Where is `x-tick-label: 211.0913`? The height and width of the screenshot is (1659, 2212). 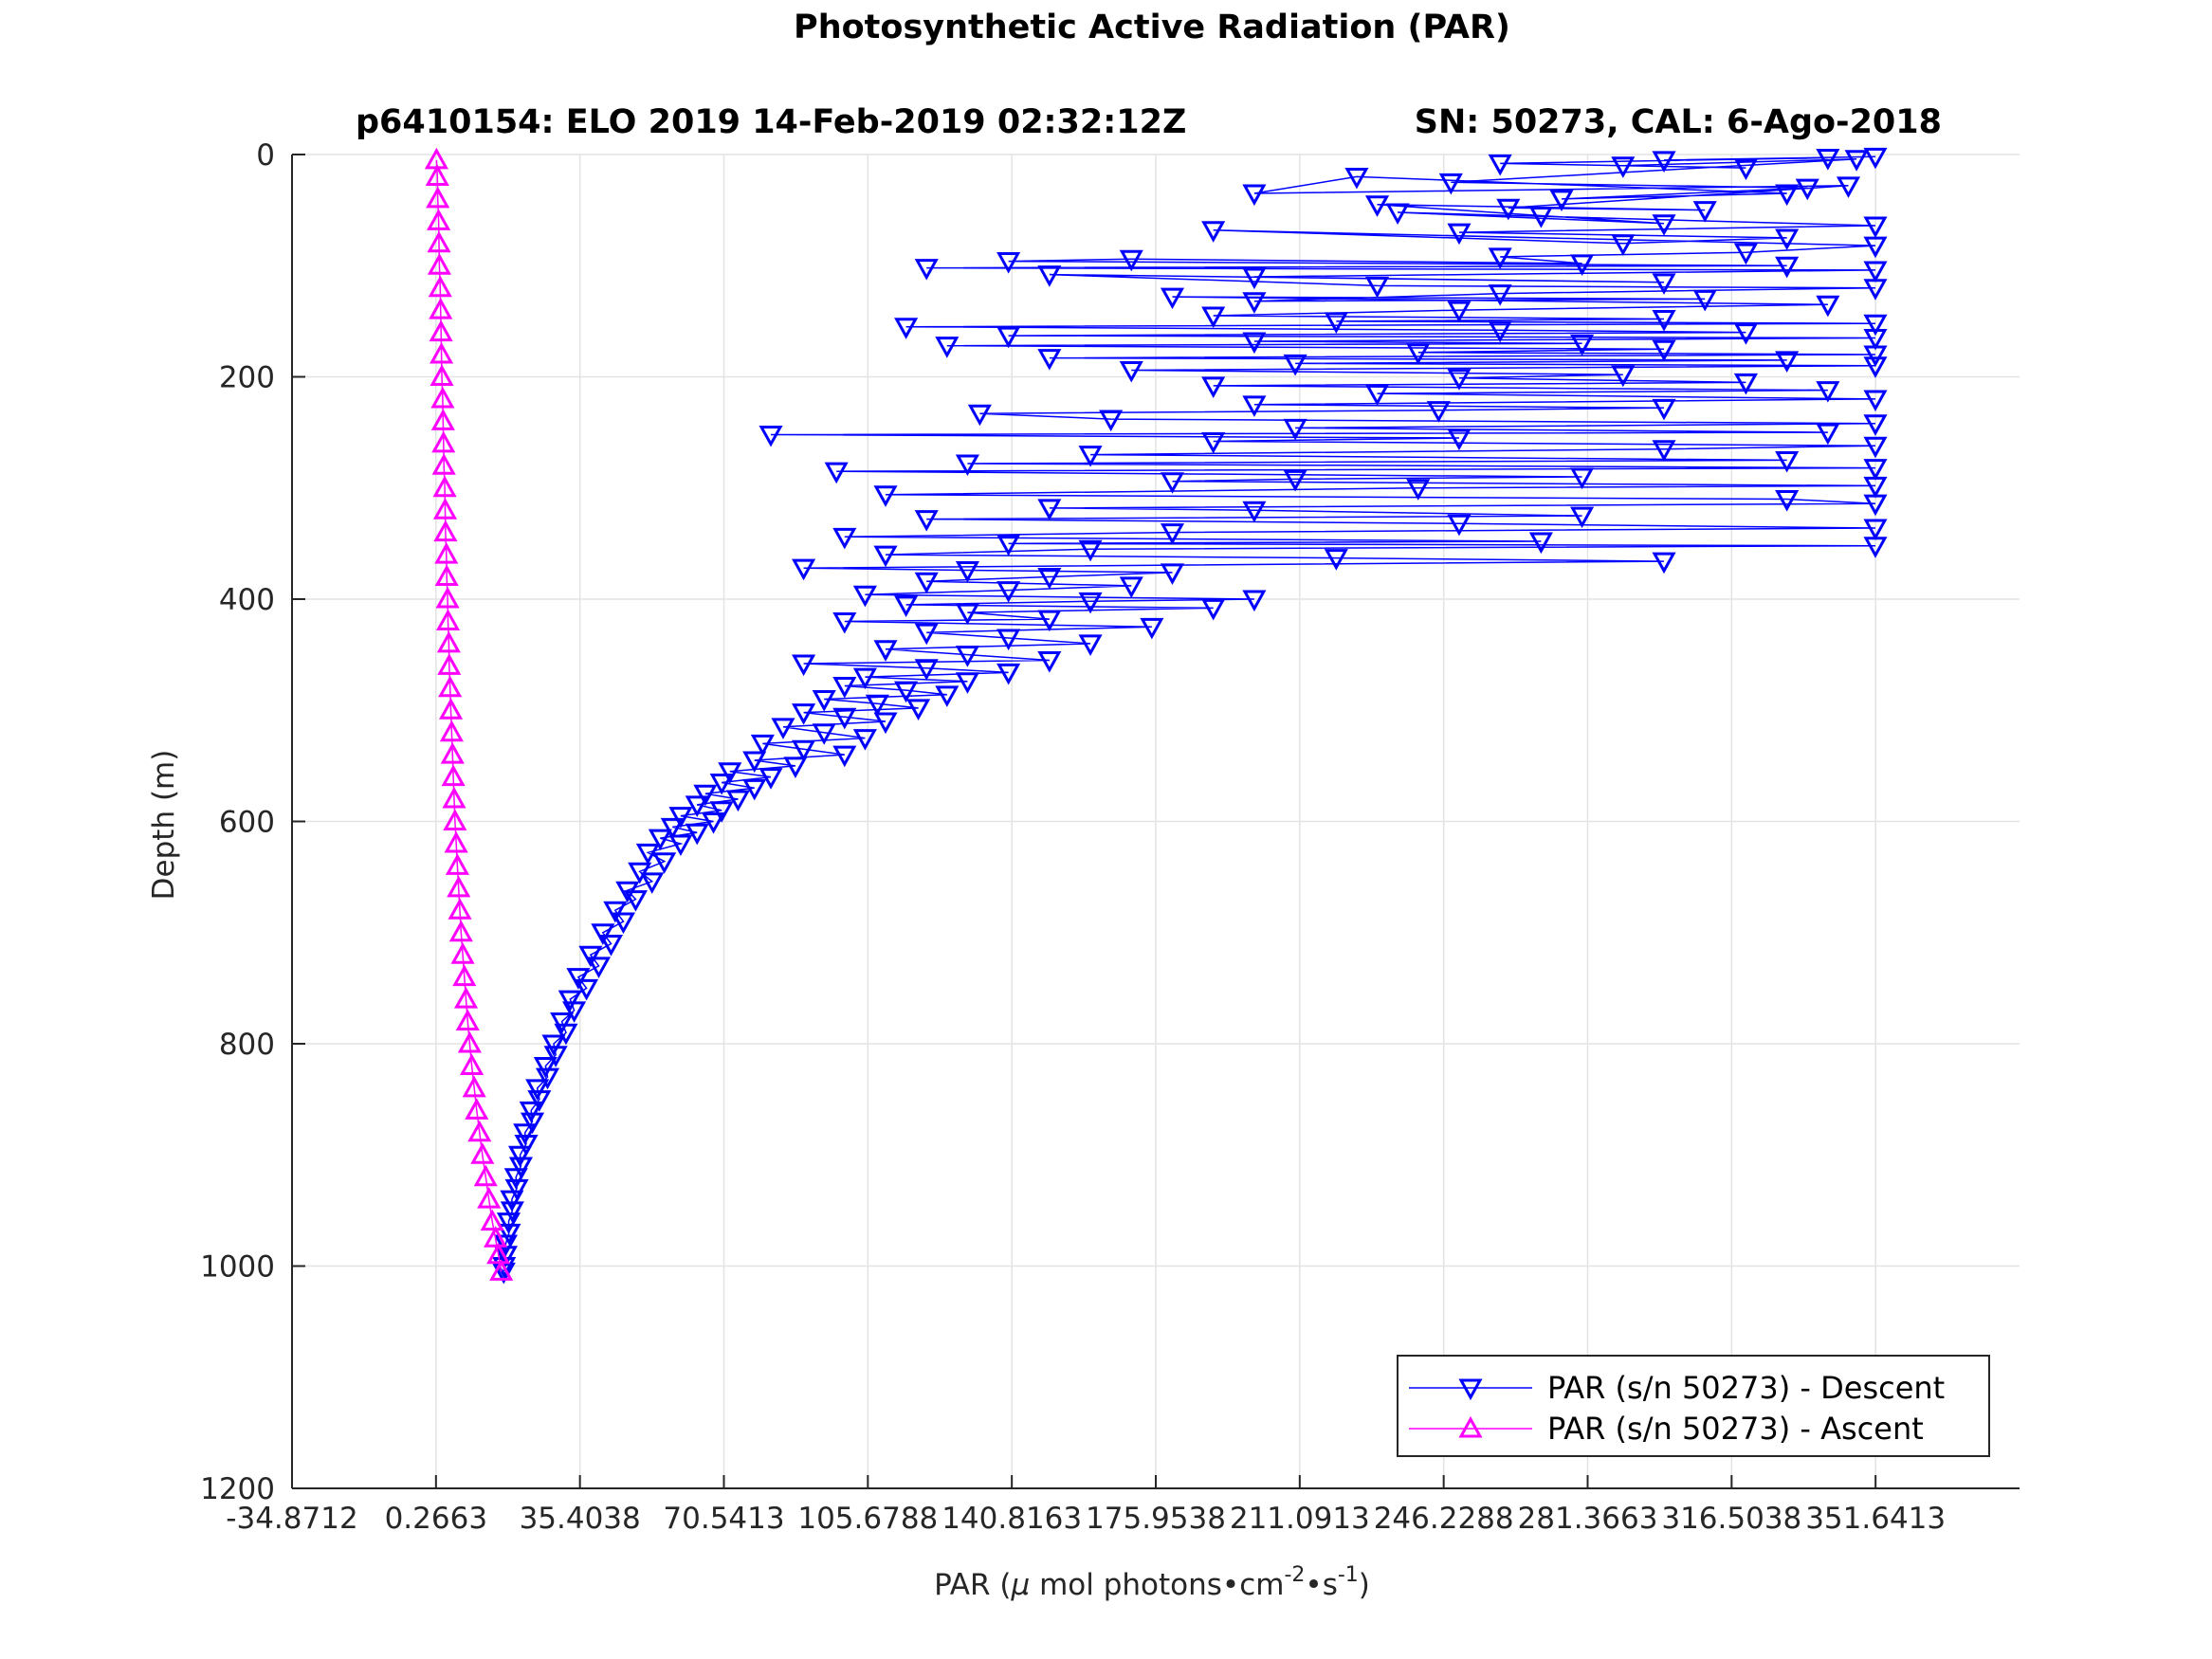
x-tick-label: 211.0913 is located at coordinates (1300, 1519).